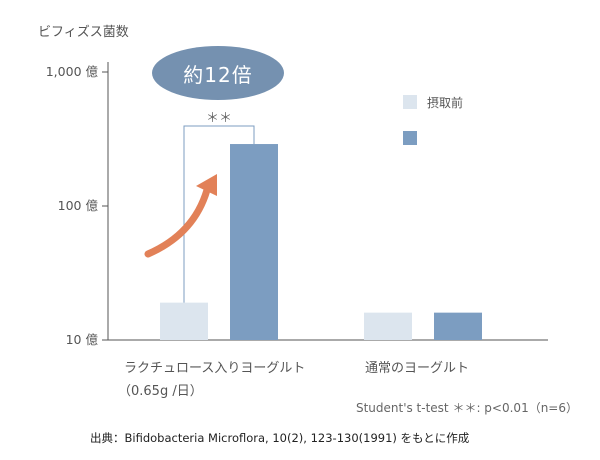 The width and height of the screenshot is (600, 460). What do you see at coordinates (72, 71) in the screenshot?
I see `y-tick-label-2: 1,000 億` at bounding box center [72, 71].